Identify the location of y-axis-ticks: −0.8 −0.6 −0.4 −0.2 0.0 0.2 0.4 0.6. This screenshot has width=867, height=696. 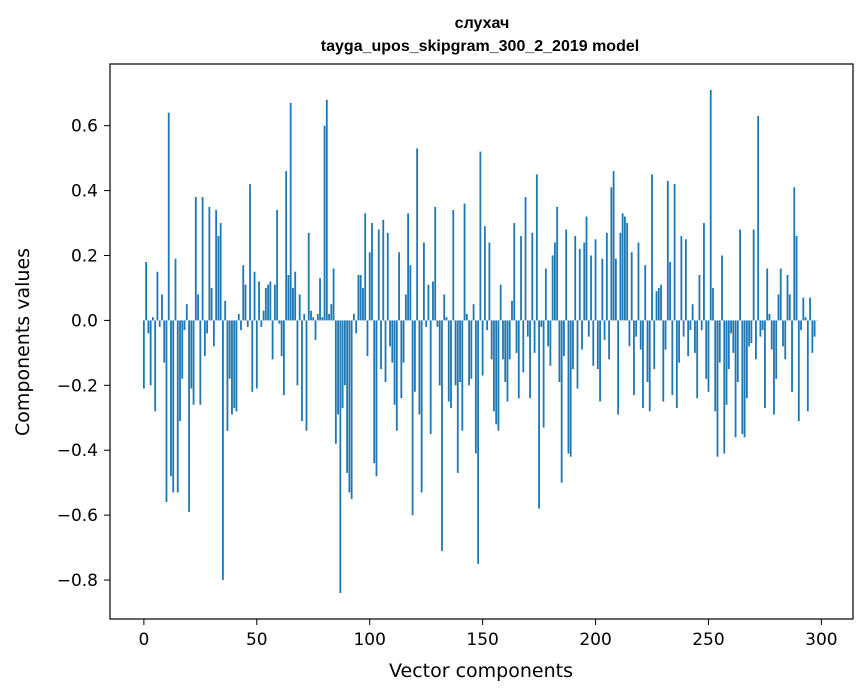
(83, 354).